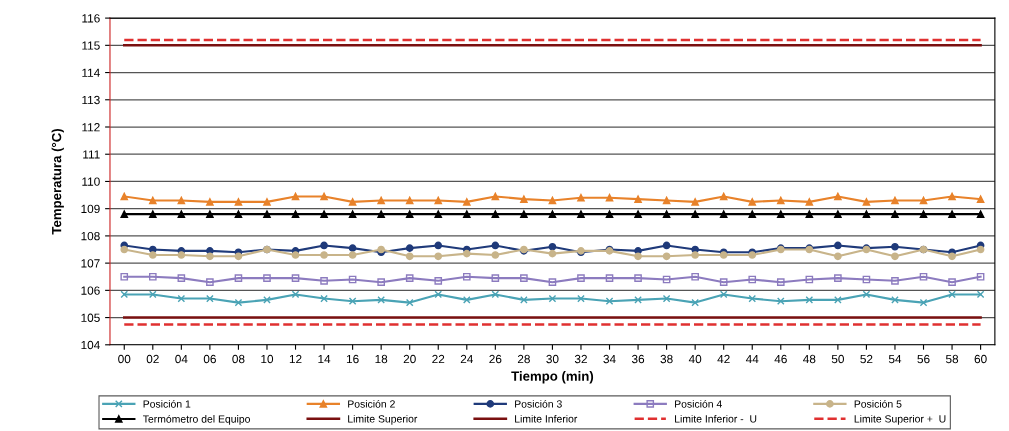 The image size is (1009, 431). I want to click on y-axis-title: Temperatura (°C), so click(57, 182).